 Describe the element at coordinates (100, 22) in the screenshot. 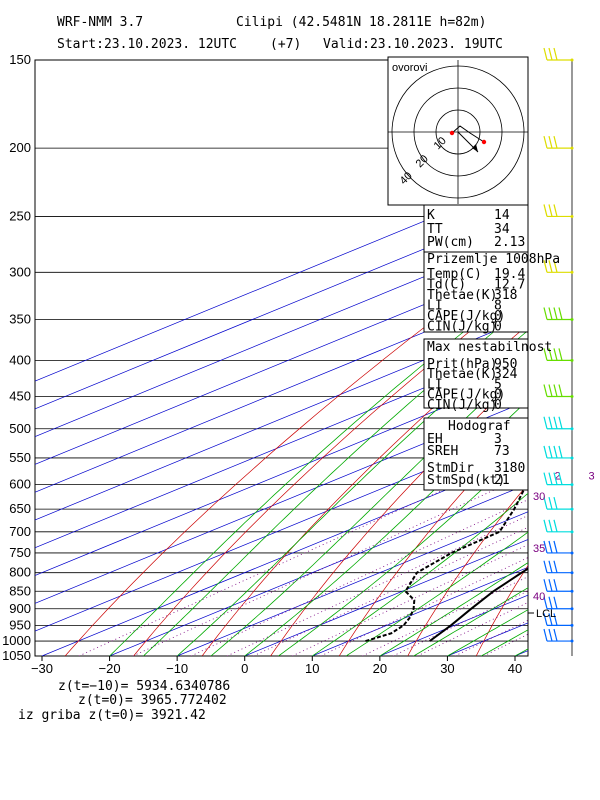

I see `model-title: WRF-NMM 3.7` at that location.